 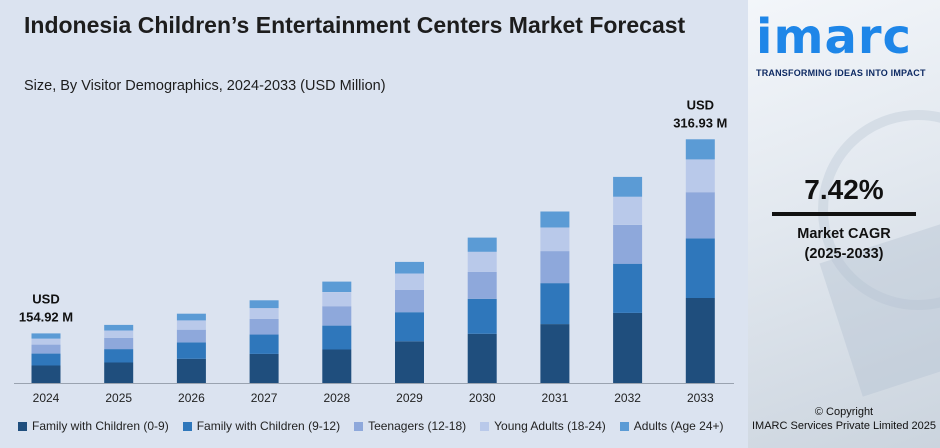 What do you see at coordinates (482, 358) in the screenshot?
I see `bar-segment-2030-s0` at bounding box center [482, 358].